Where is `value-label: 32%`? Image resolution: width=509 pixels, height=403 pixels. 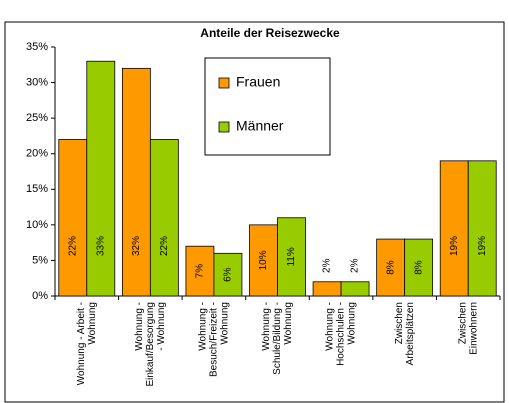
value-label: 32% is located at coordinates (136, 246).